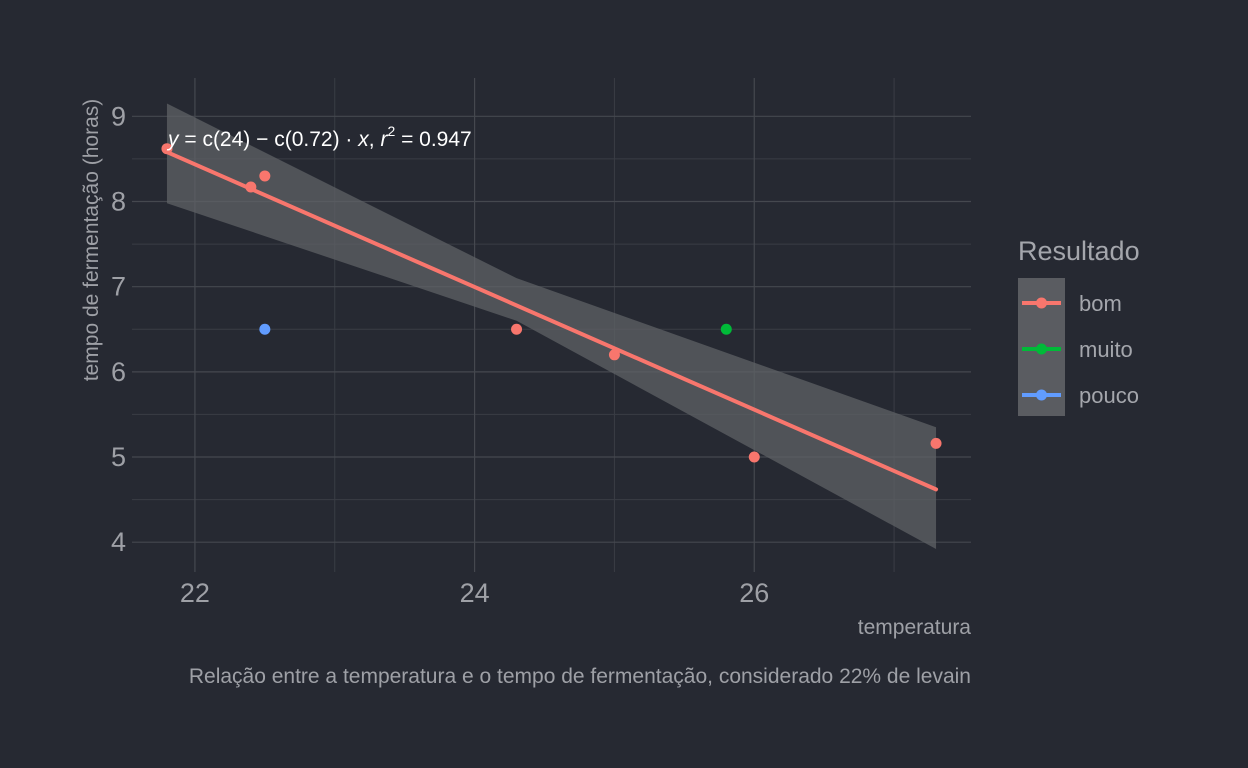  I want to click on x-axis-title: temperatura, so click(915, 627).